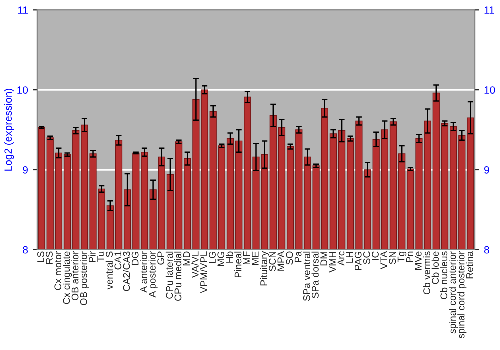 This screenshot has width=500, height=350. I want to click on x-tick-label: LG, so click(212, 258).